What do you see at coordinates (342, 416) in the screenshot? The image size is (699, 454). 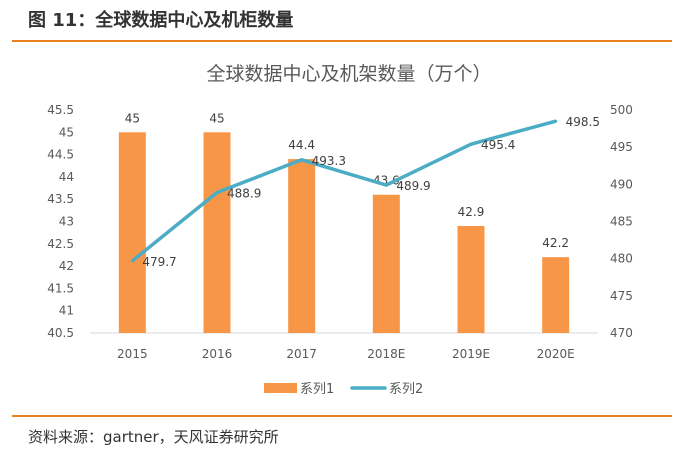 I see `footer-rule` at bounding box center [342, 416].